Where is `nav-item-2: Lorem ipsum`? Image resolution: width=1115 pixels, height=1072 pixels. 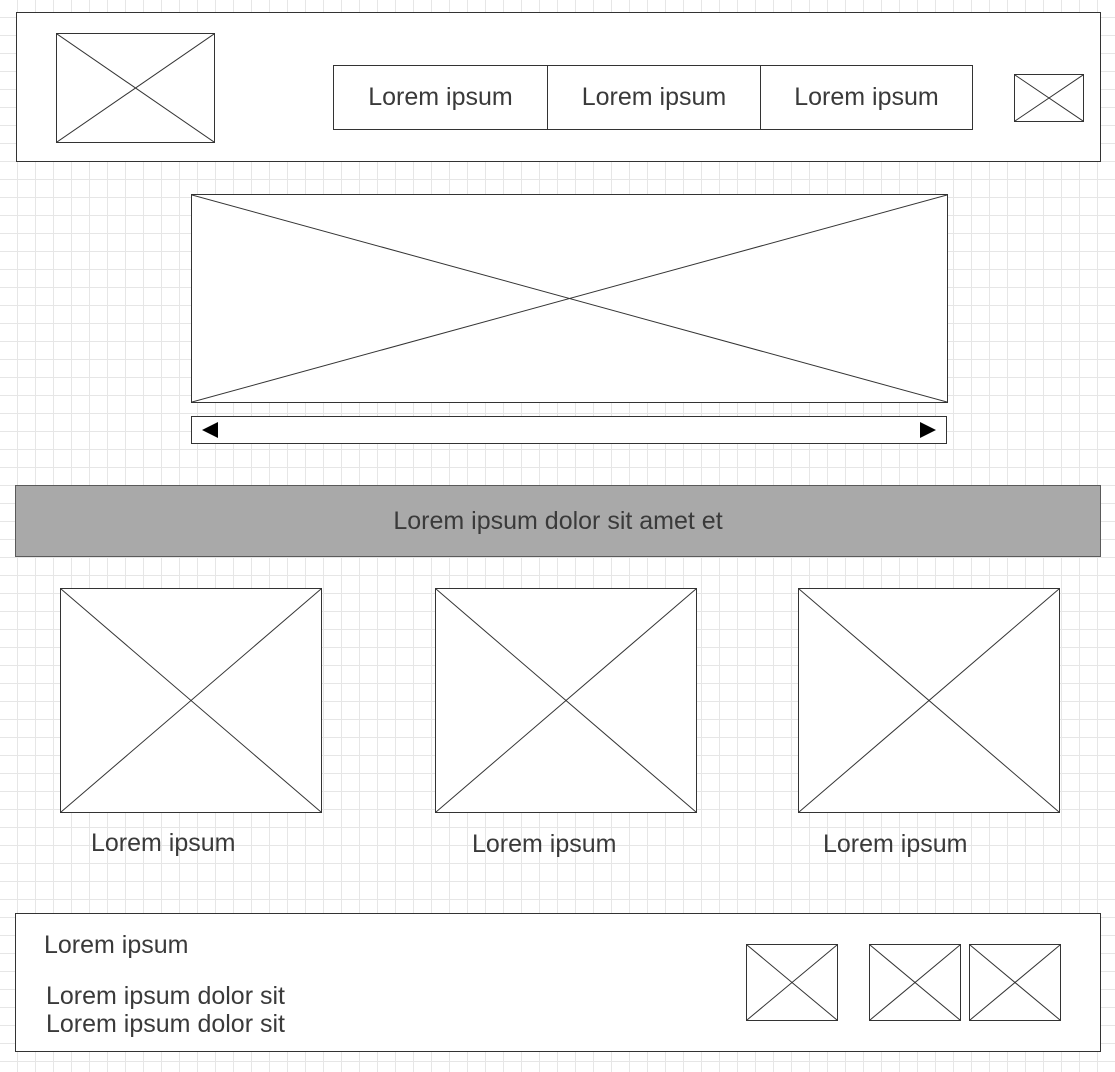 nav-item-2: Lorem ipsum is located at coordinates (653, 97).